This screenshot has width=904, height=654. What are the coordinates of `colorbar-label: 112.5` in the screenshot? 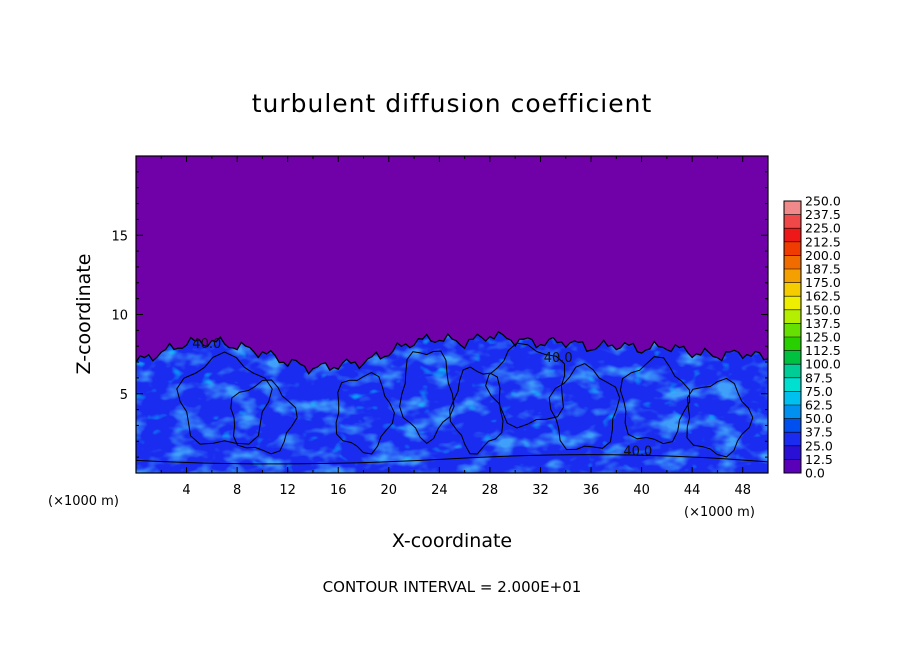 It's located at (823, 350).